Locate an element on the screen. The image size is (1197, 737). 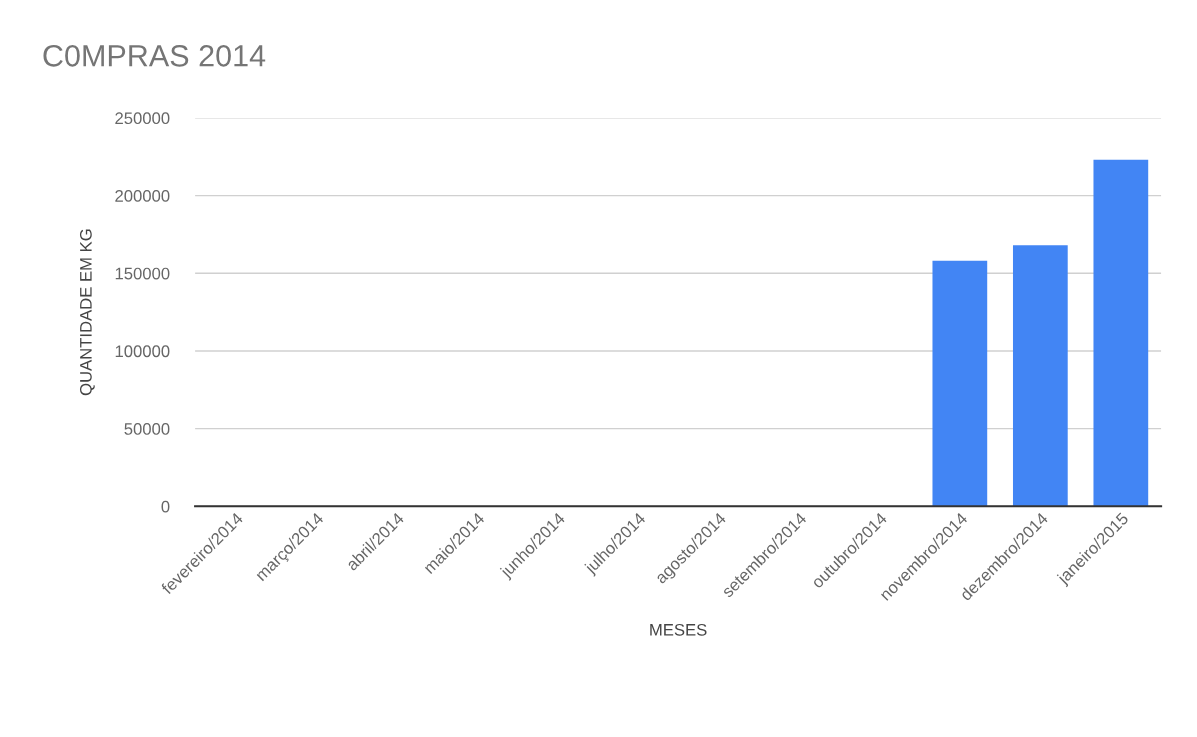
y-axis-title: QUANTIDADE EM KG is located at coordinates (87, 312).